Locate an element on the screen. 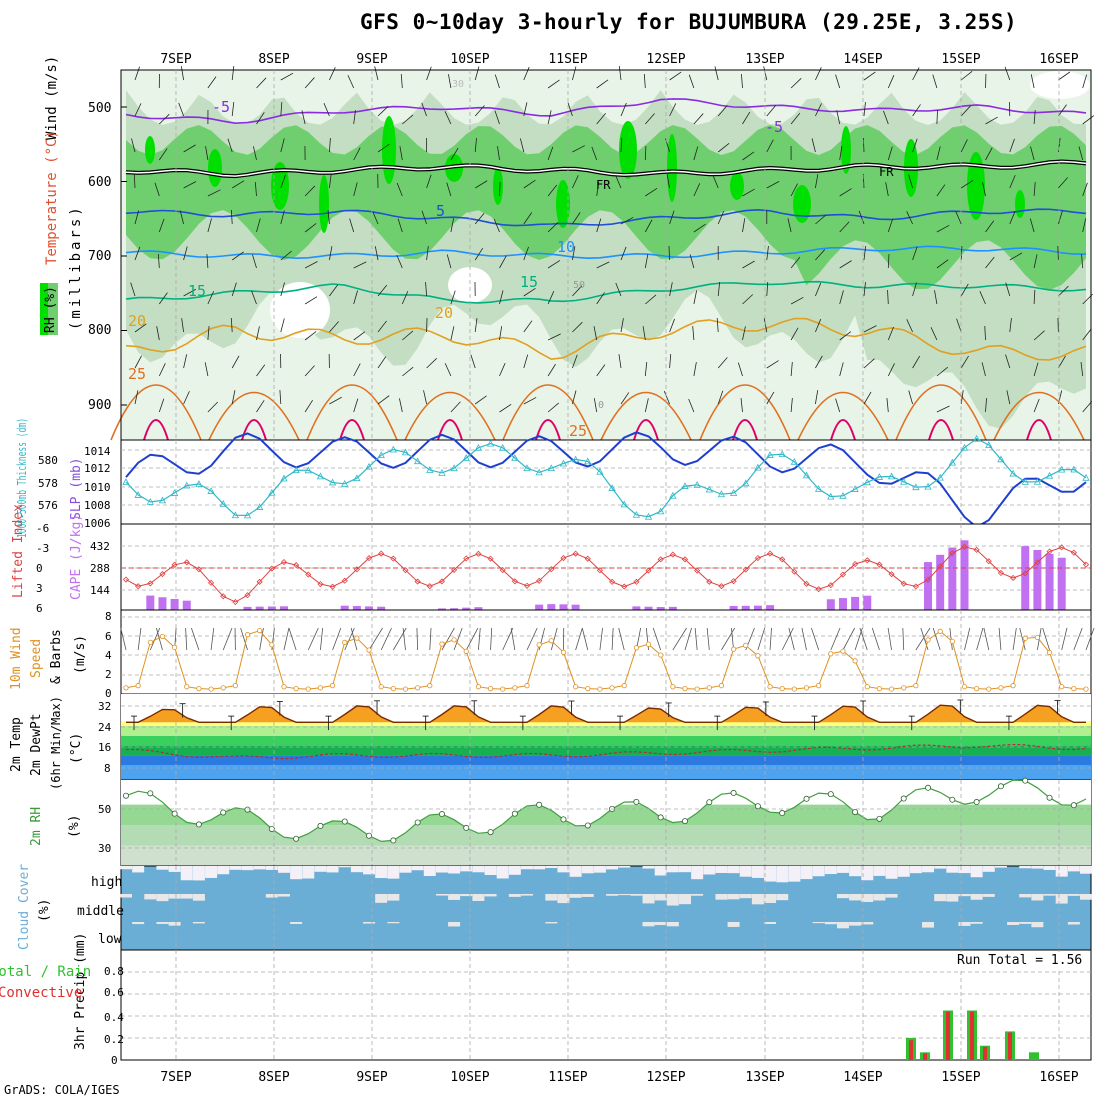 This screenshot has height=1100, width=1100. level-600: 600 is located at coordinates (99, 182).